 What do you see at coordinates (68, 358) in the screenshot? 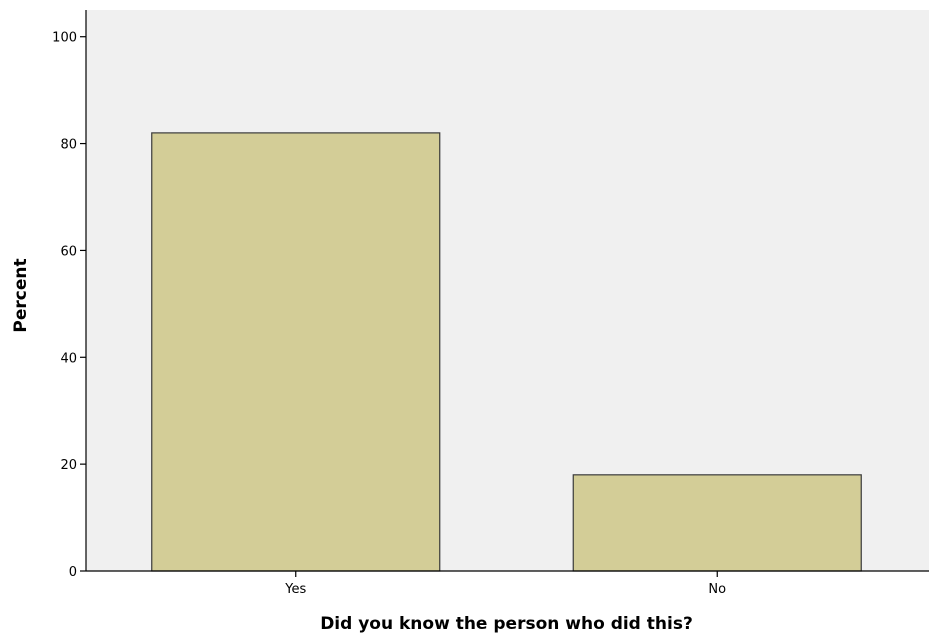
I see `y-tick-label: 40` at bounding box center [68, 358].